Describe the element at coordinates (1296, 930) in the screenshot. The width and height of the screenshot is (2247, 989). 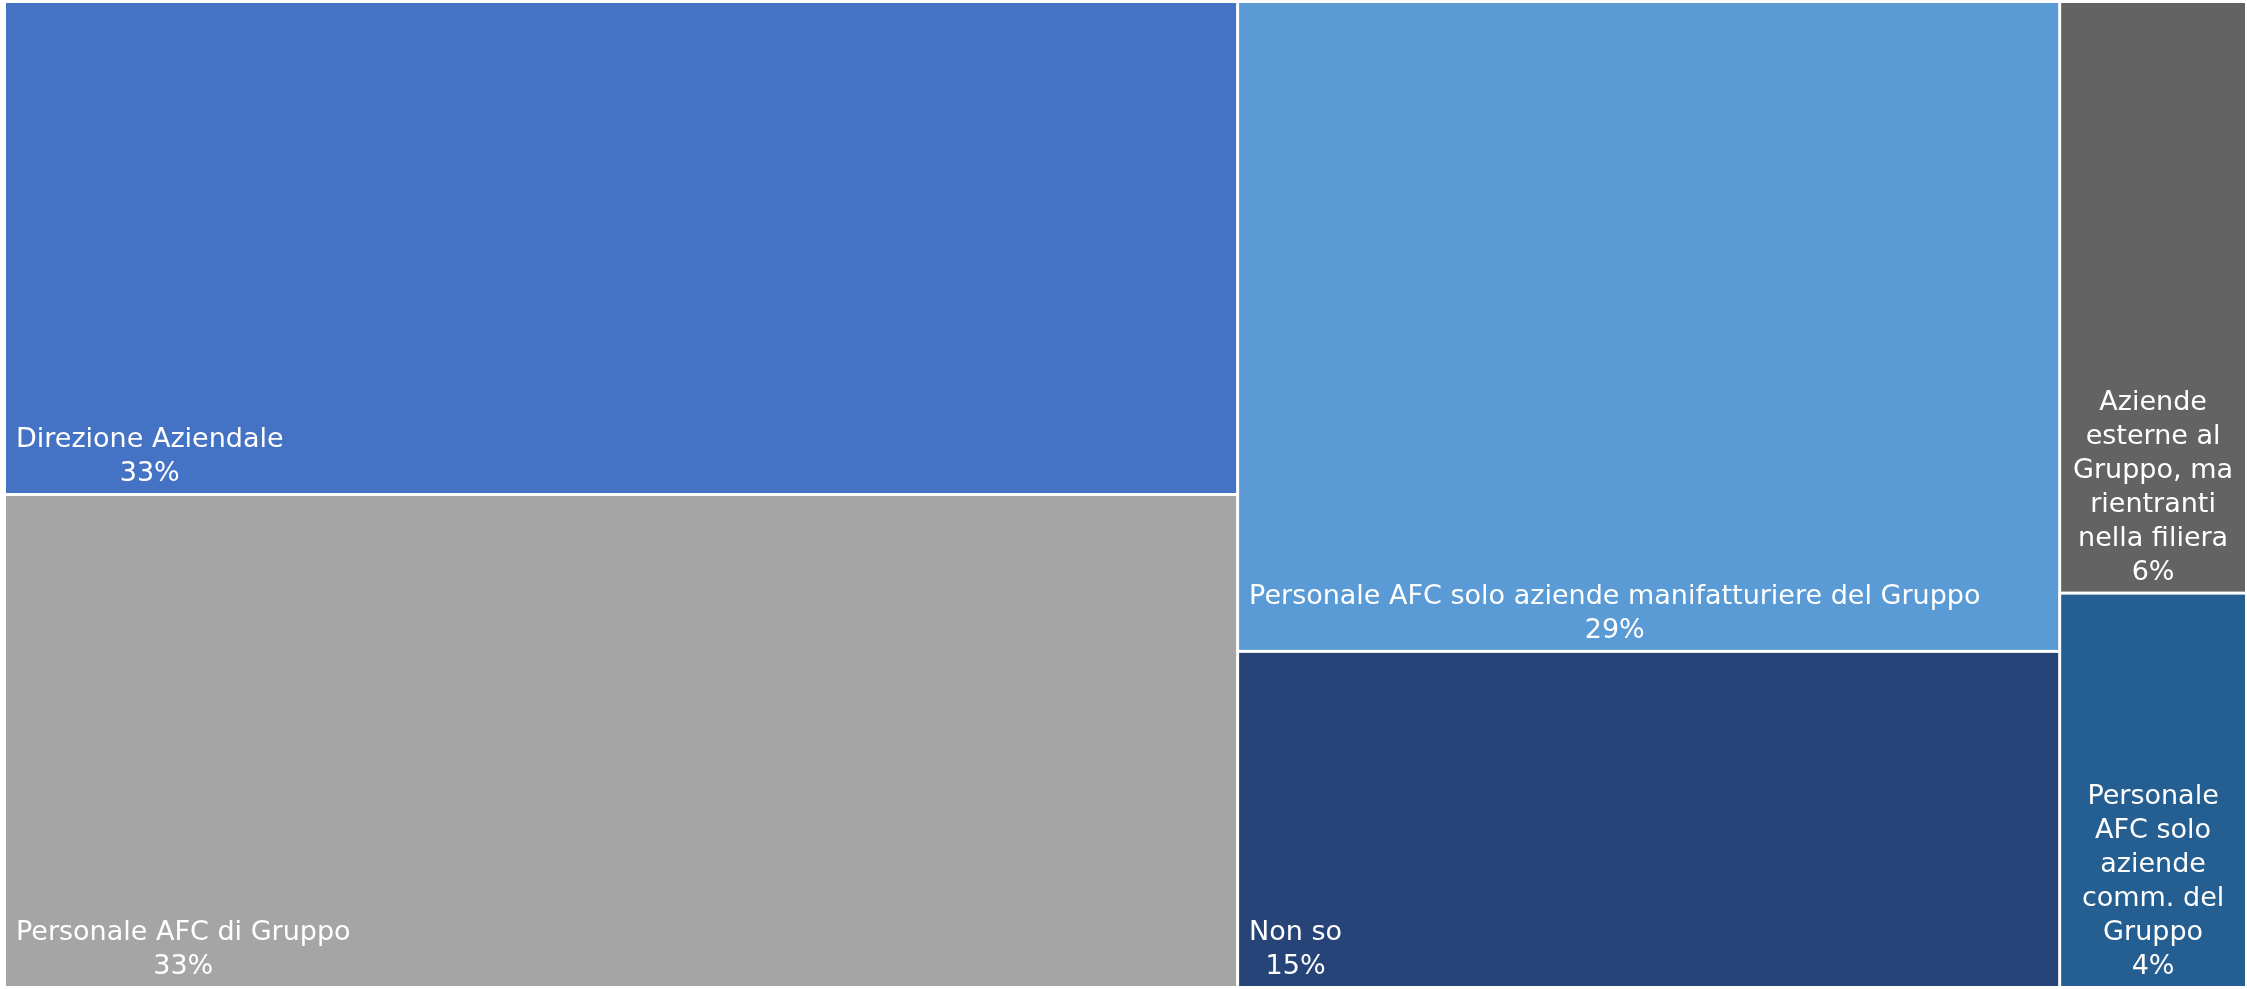
I see `category-label: Non so` at that location.